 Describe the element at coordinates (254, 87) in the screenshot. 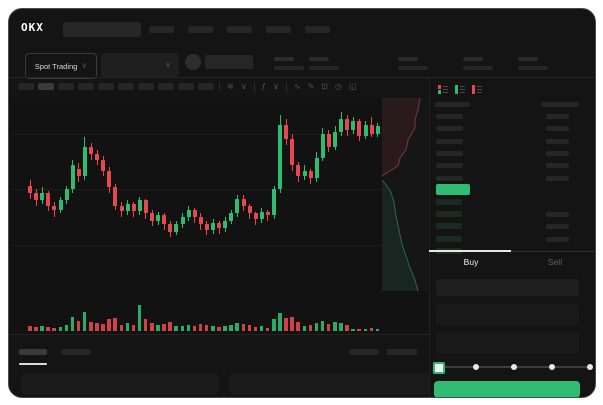

I see `toolbar-divider` at that location.